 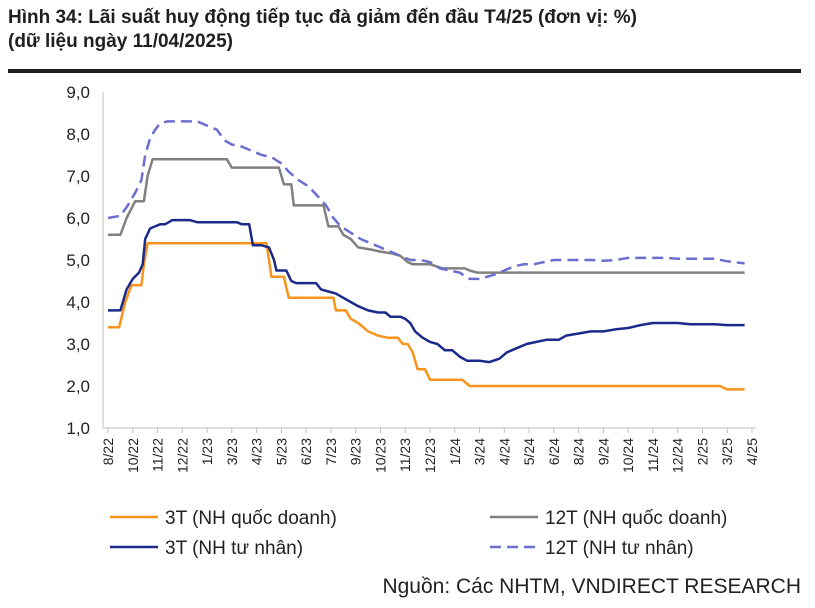 I want to click on x-tick-label: 4/24, so click(x=504, y=451).